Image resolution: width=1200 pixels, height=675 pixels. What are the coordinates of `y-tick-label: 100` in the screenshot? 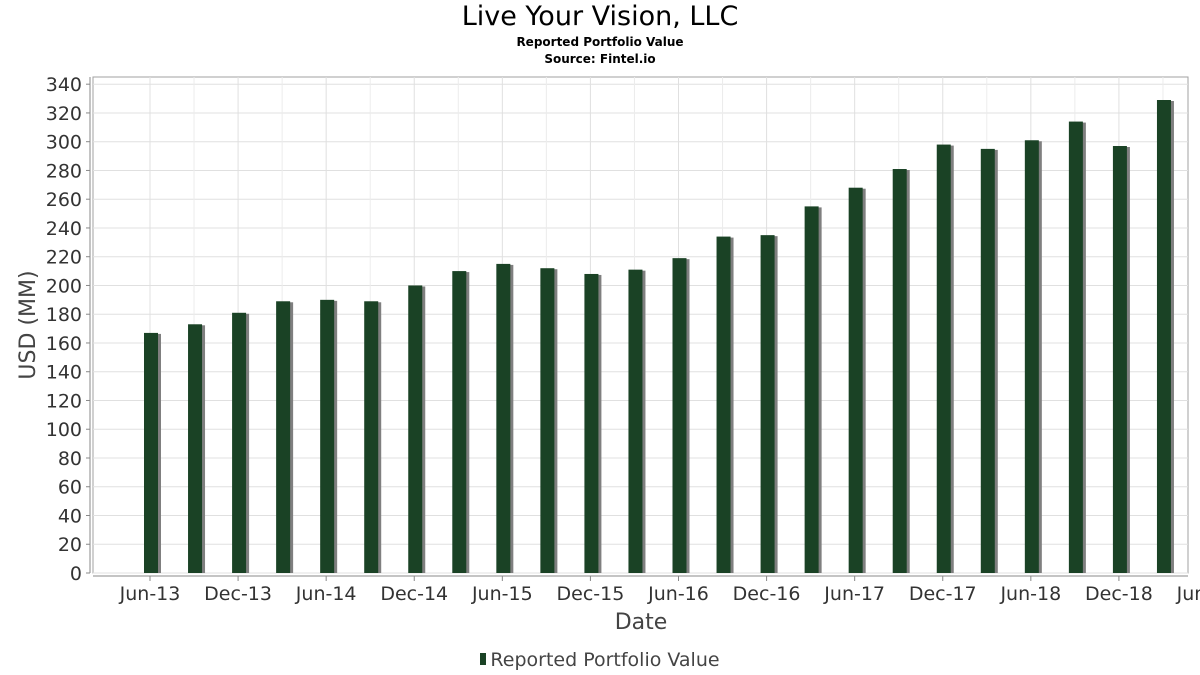 It's located at (64, 430).